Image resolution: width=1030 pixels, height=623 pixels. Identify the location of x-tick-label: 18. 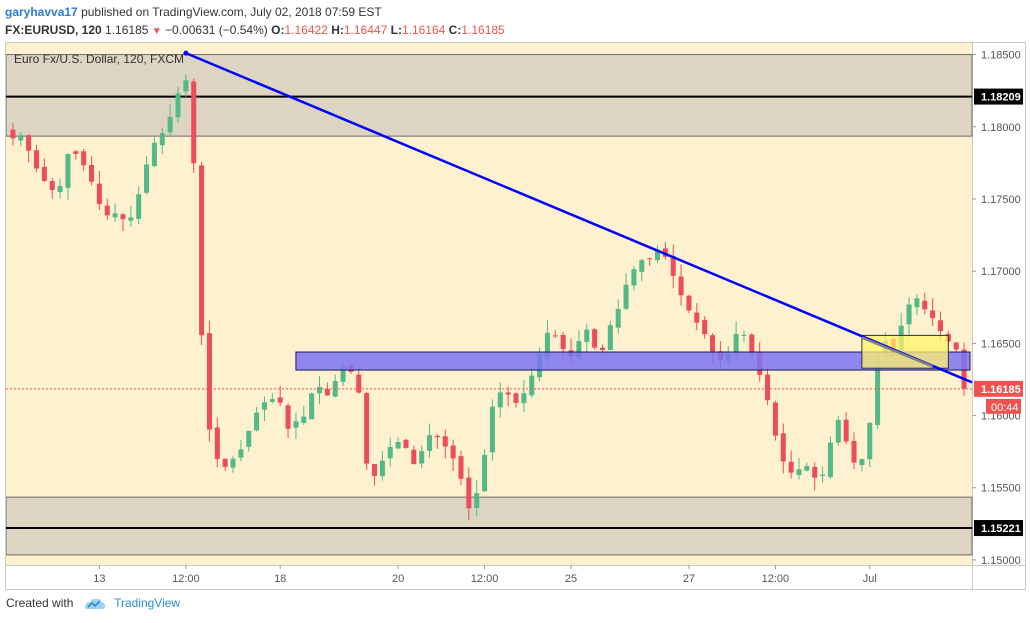
(280, 579).